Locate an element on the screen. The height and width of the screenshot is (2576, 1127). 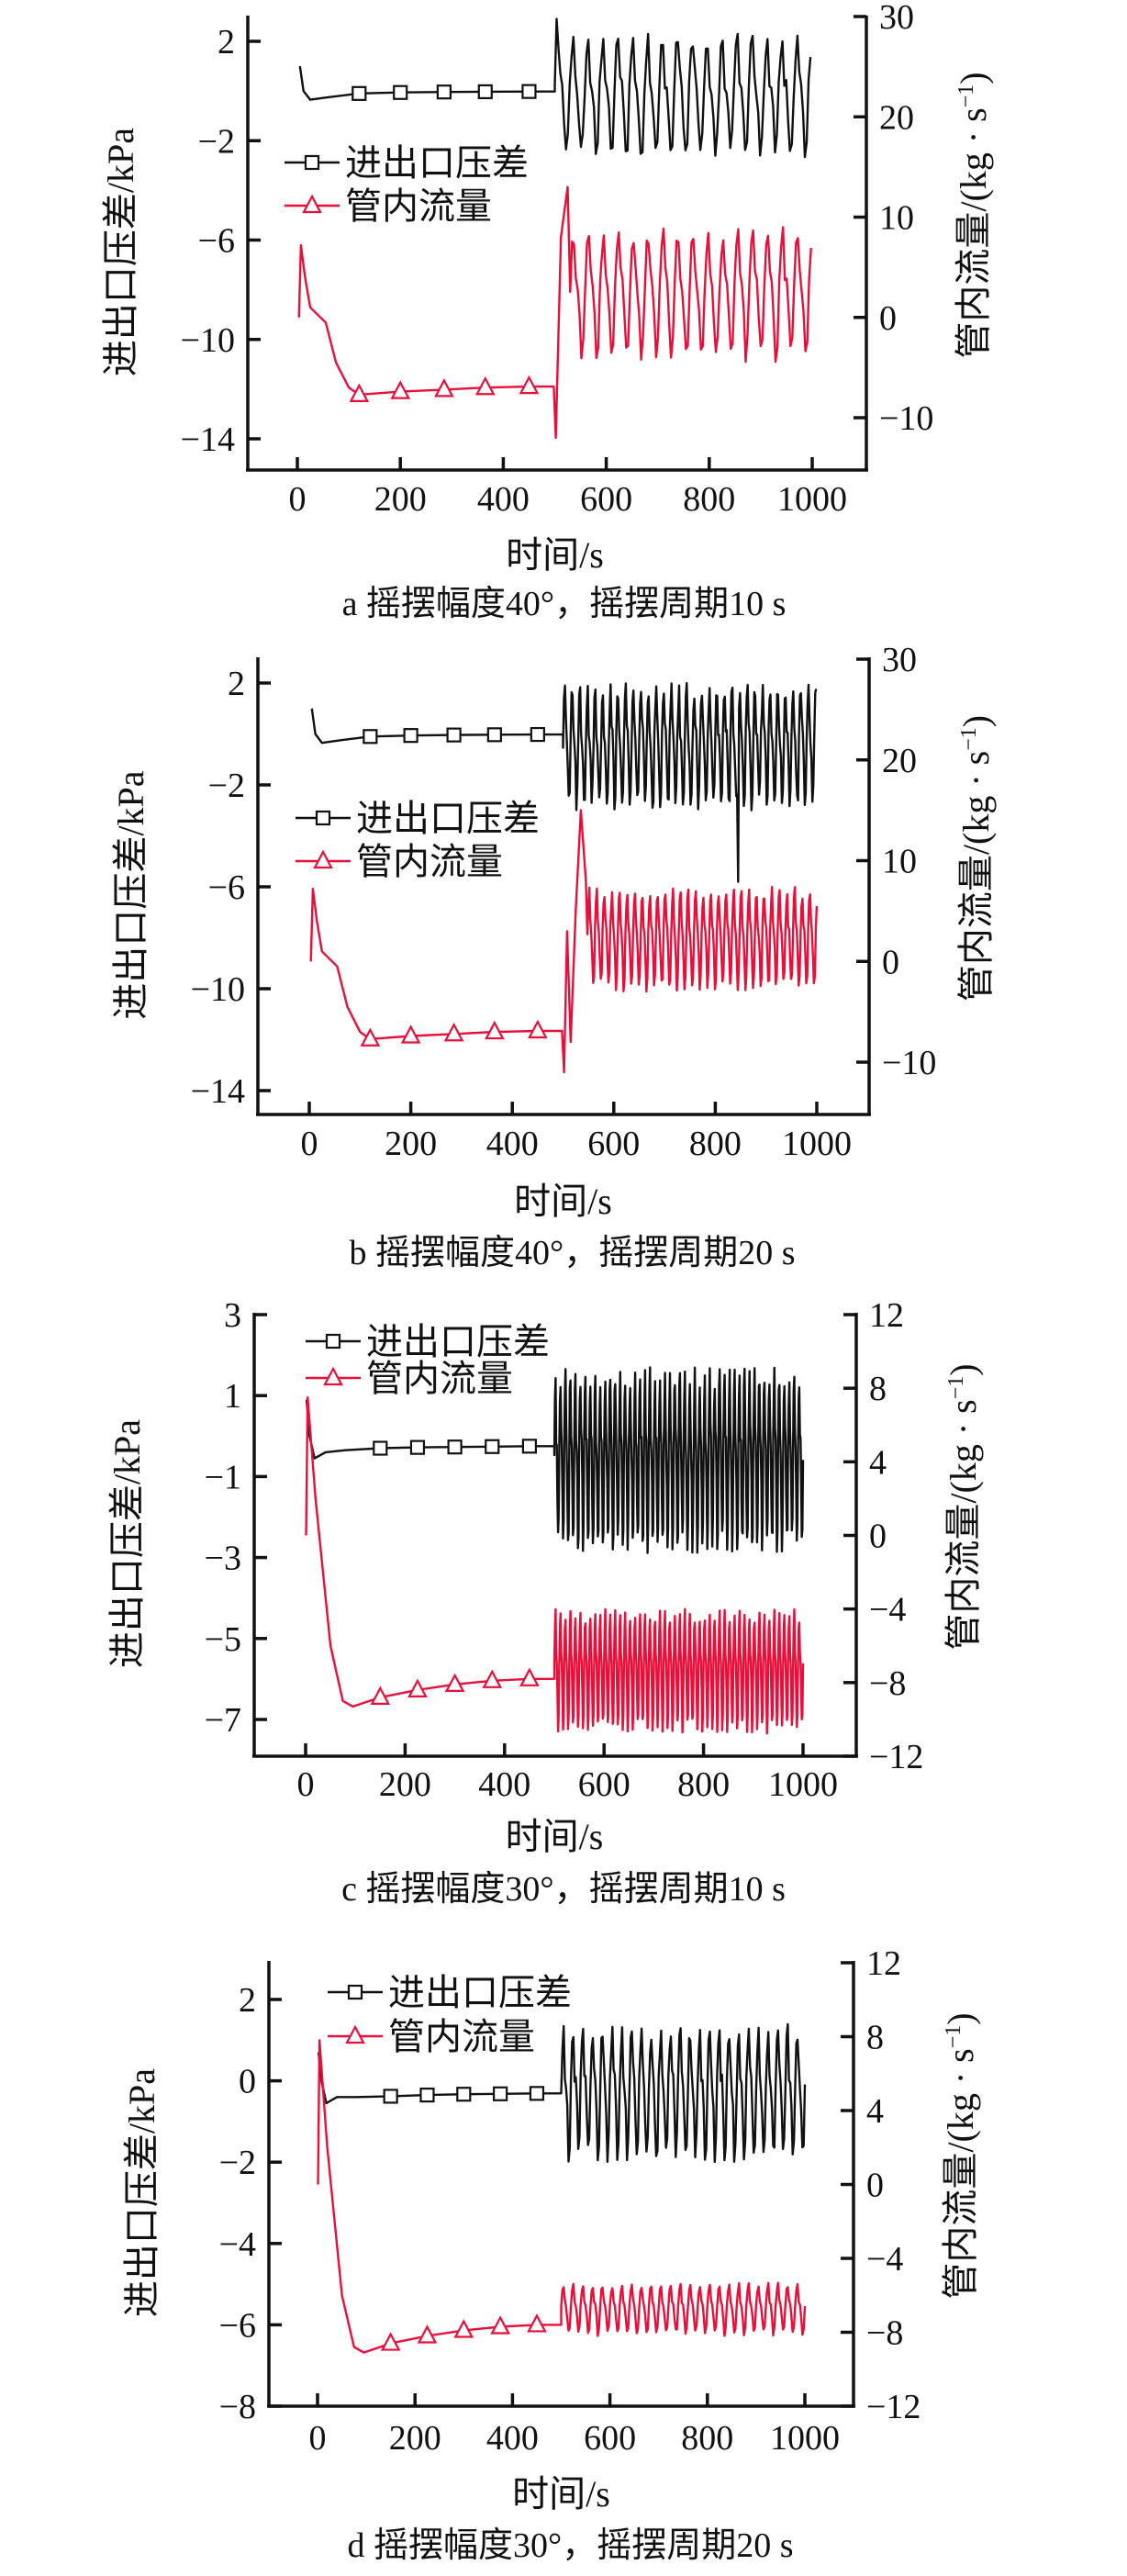
left-y-tick-label: −2 is located at coordinates (237, 2163).